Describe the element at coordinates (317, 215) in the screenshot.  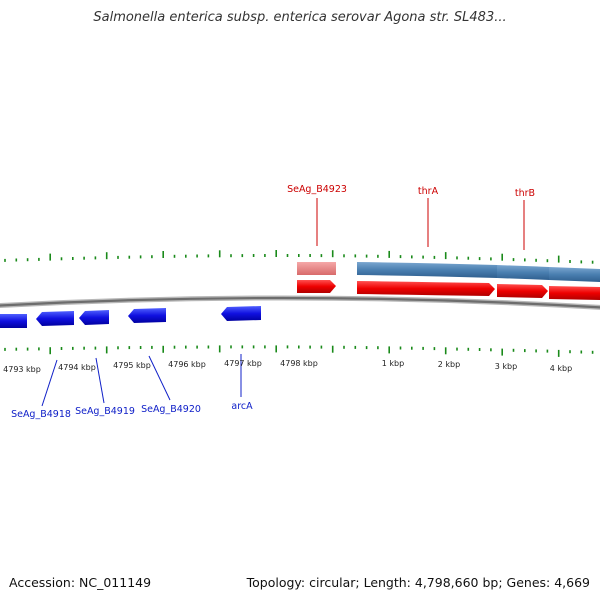
I see `gene-callout-seag-b4923: SeAg_B4923` at that location.